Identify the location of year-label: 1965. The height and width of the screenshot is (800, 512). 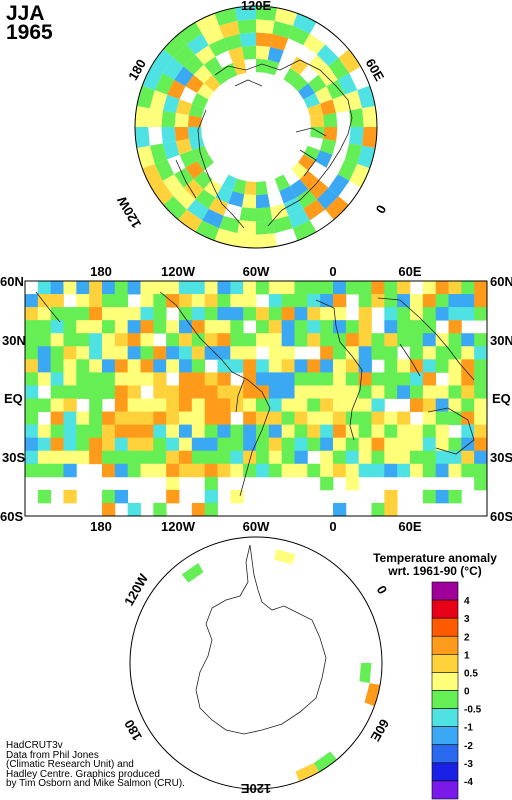
(29, 32).